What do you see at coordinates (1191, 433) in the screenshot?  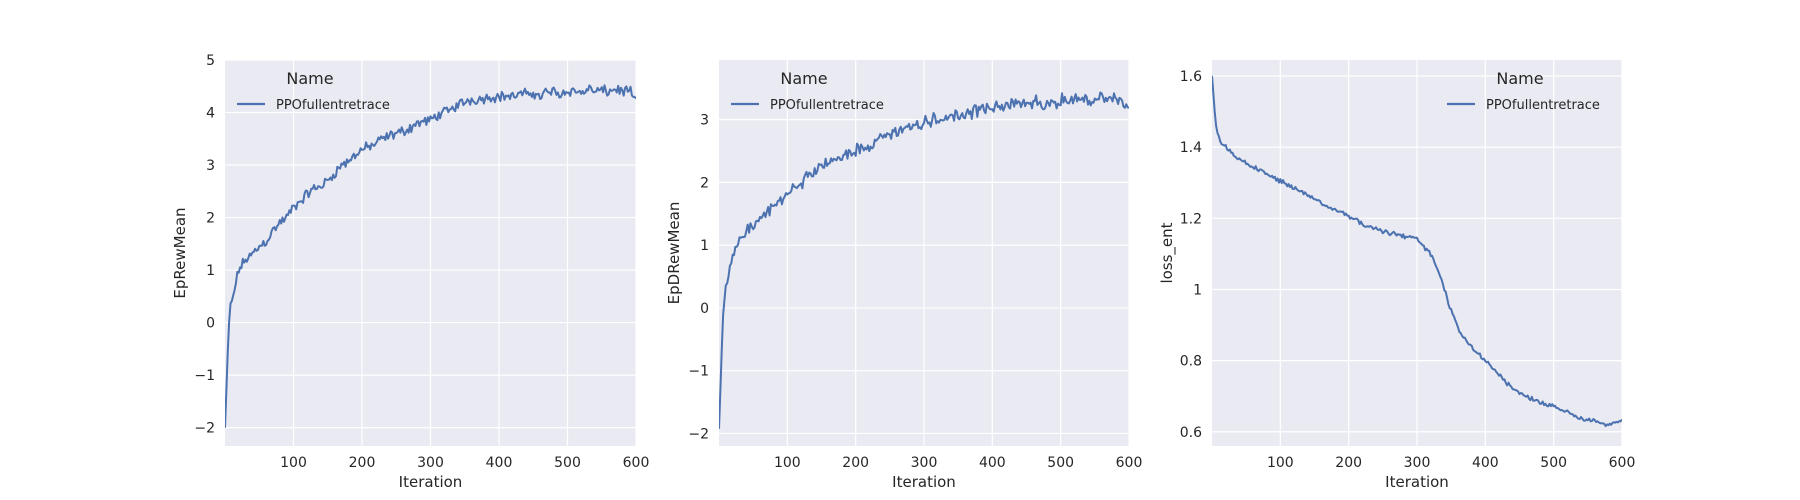 I see `y-tick-label: 0.6` at bounding box center [1191, 433].